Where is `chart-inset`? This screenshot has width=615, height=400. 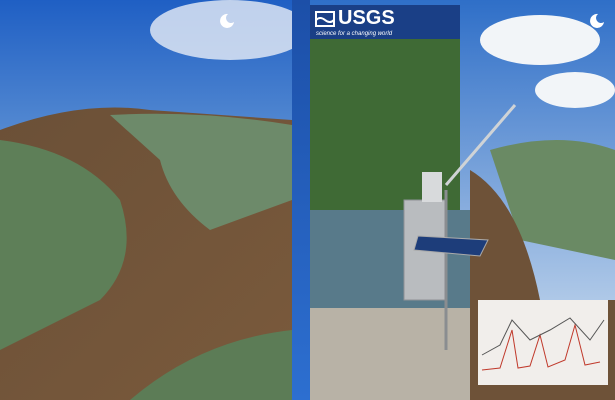
chart-inset is located at coordinates (543, 342).